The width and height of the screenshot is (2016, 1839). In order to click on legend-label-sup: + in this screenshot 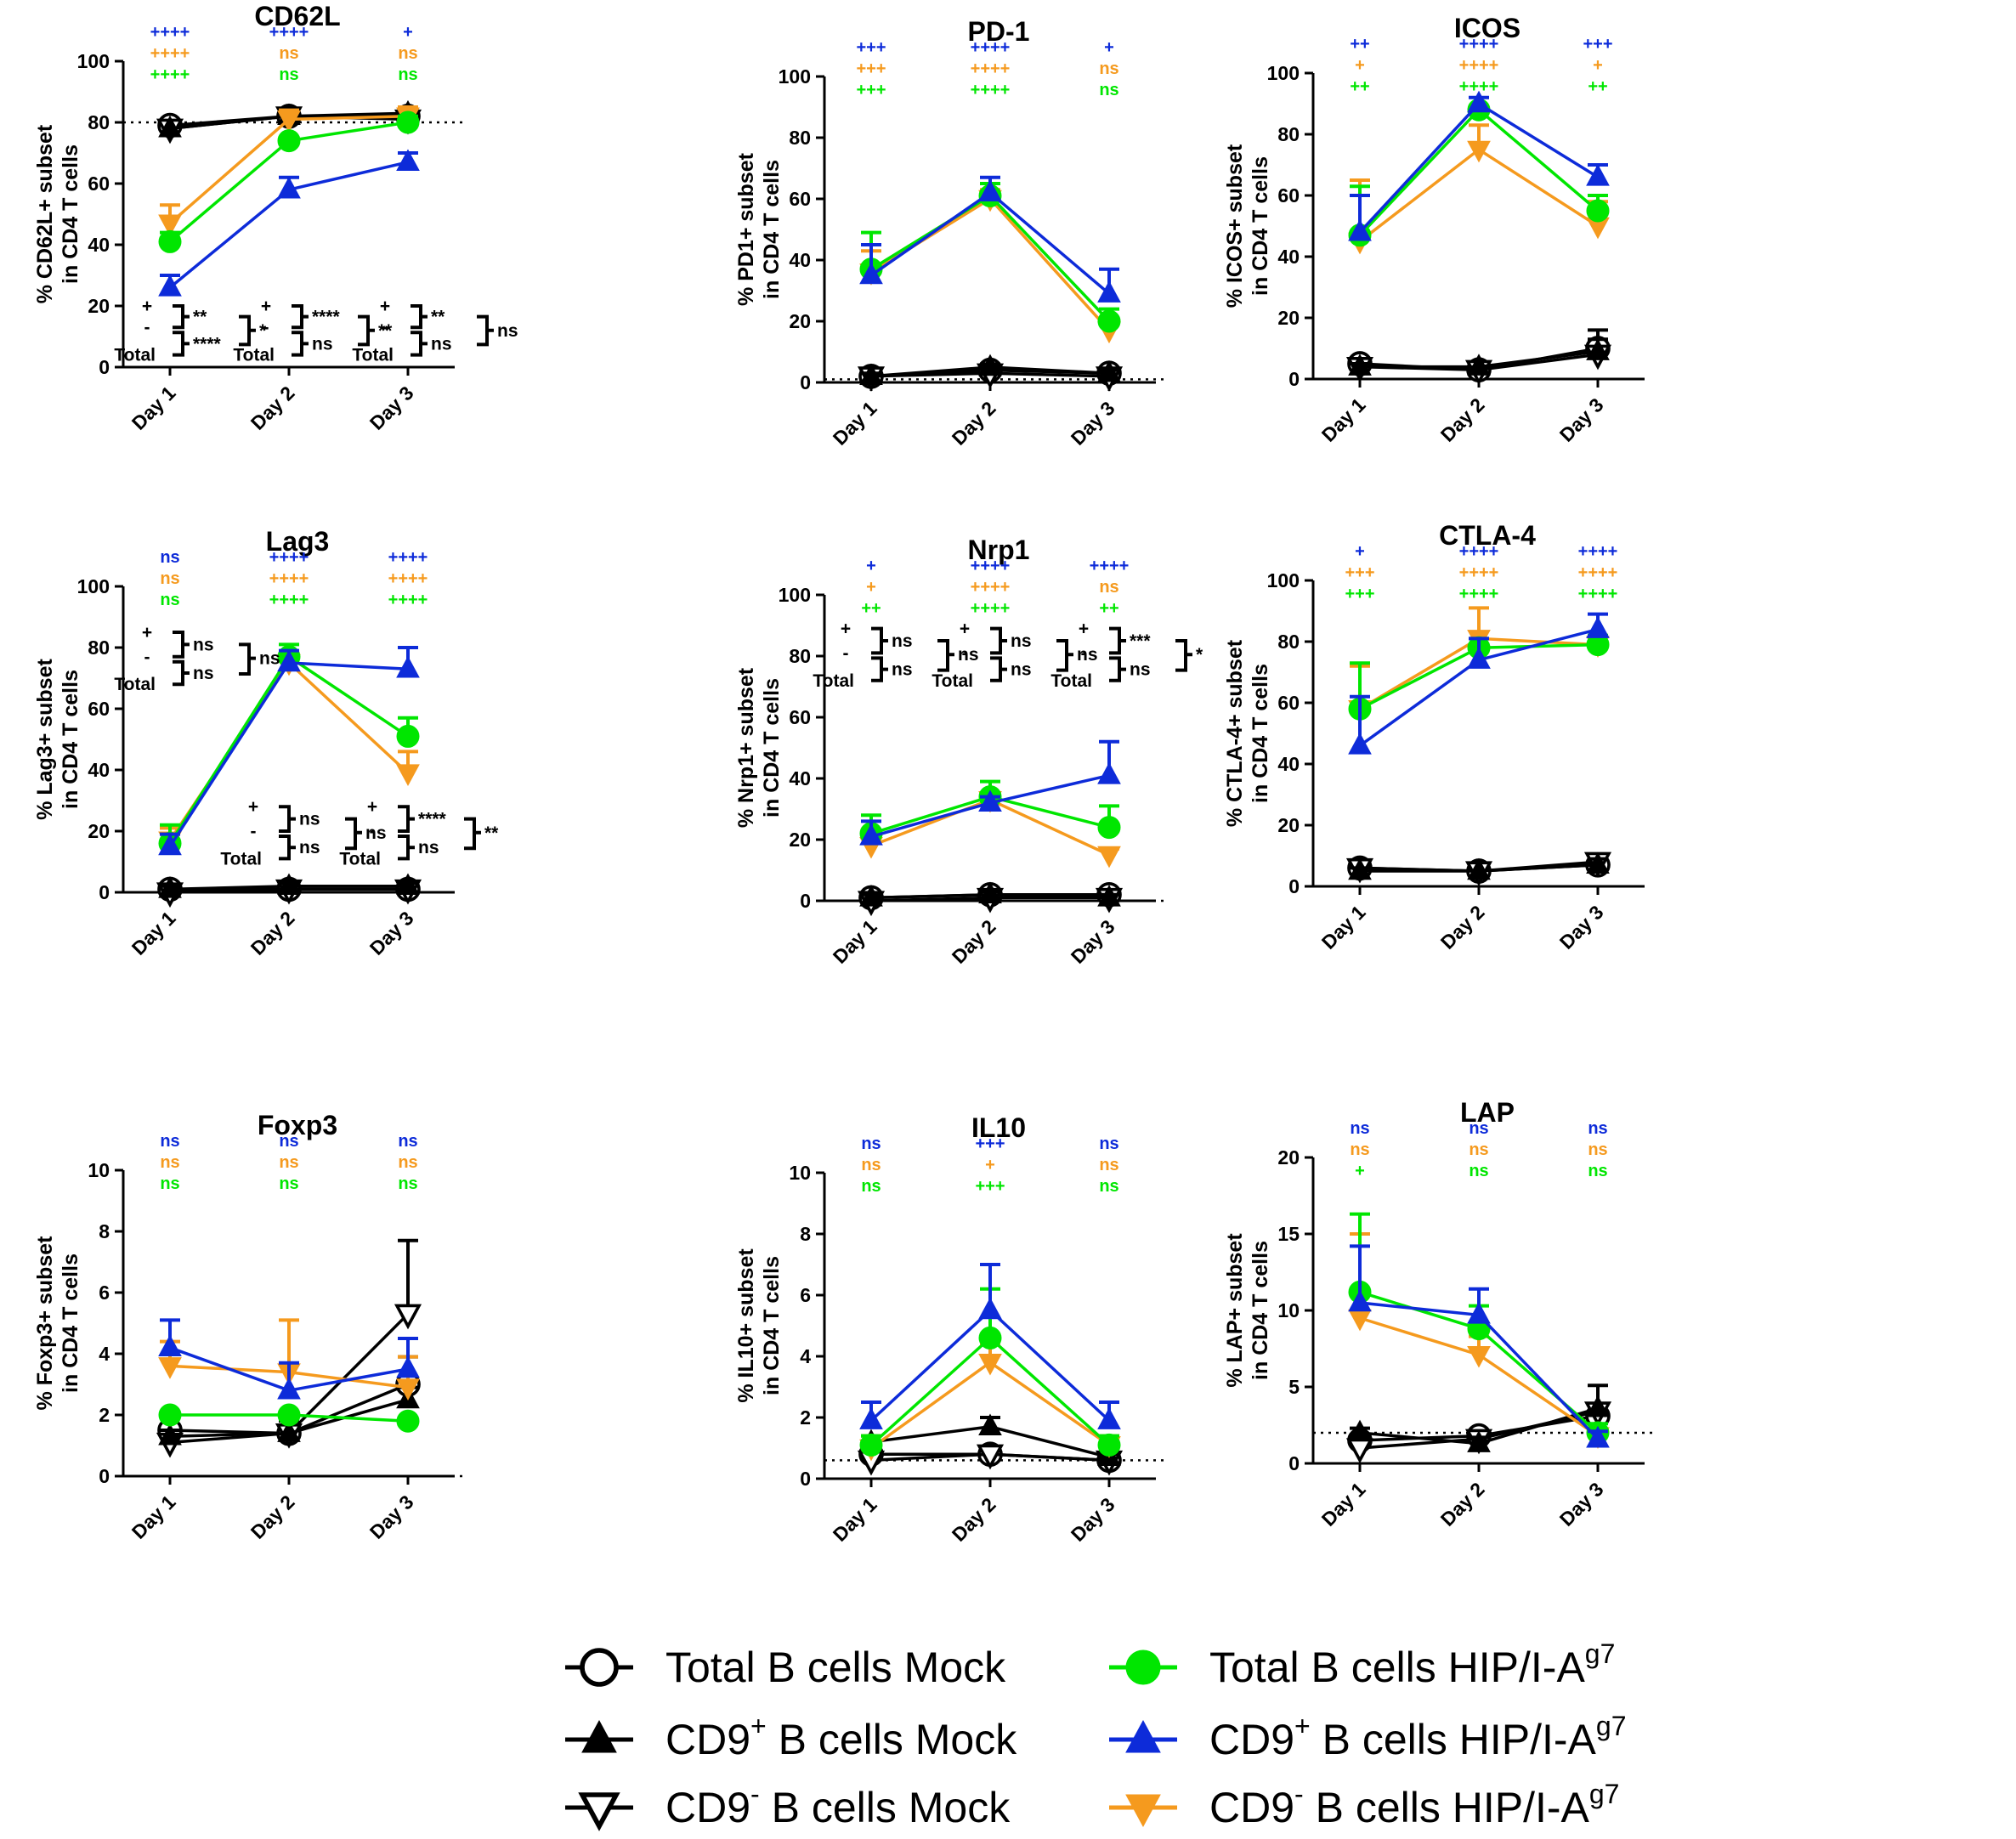, I will do `click(1302, 1726)`.